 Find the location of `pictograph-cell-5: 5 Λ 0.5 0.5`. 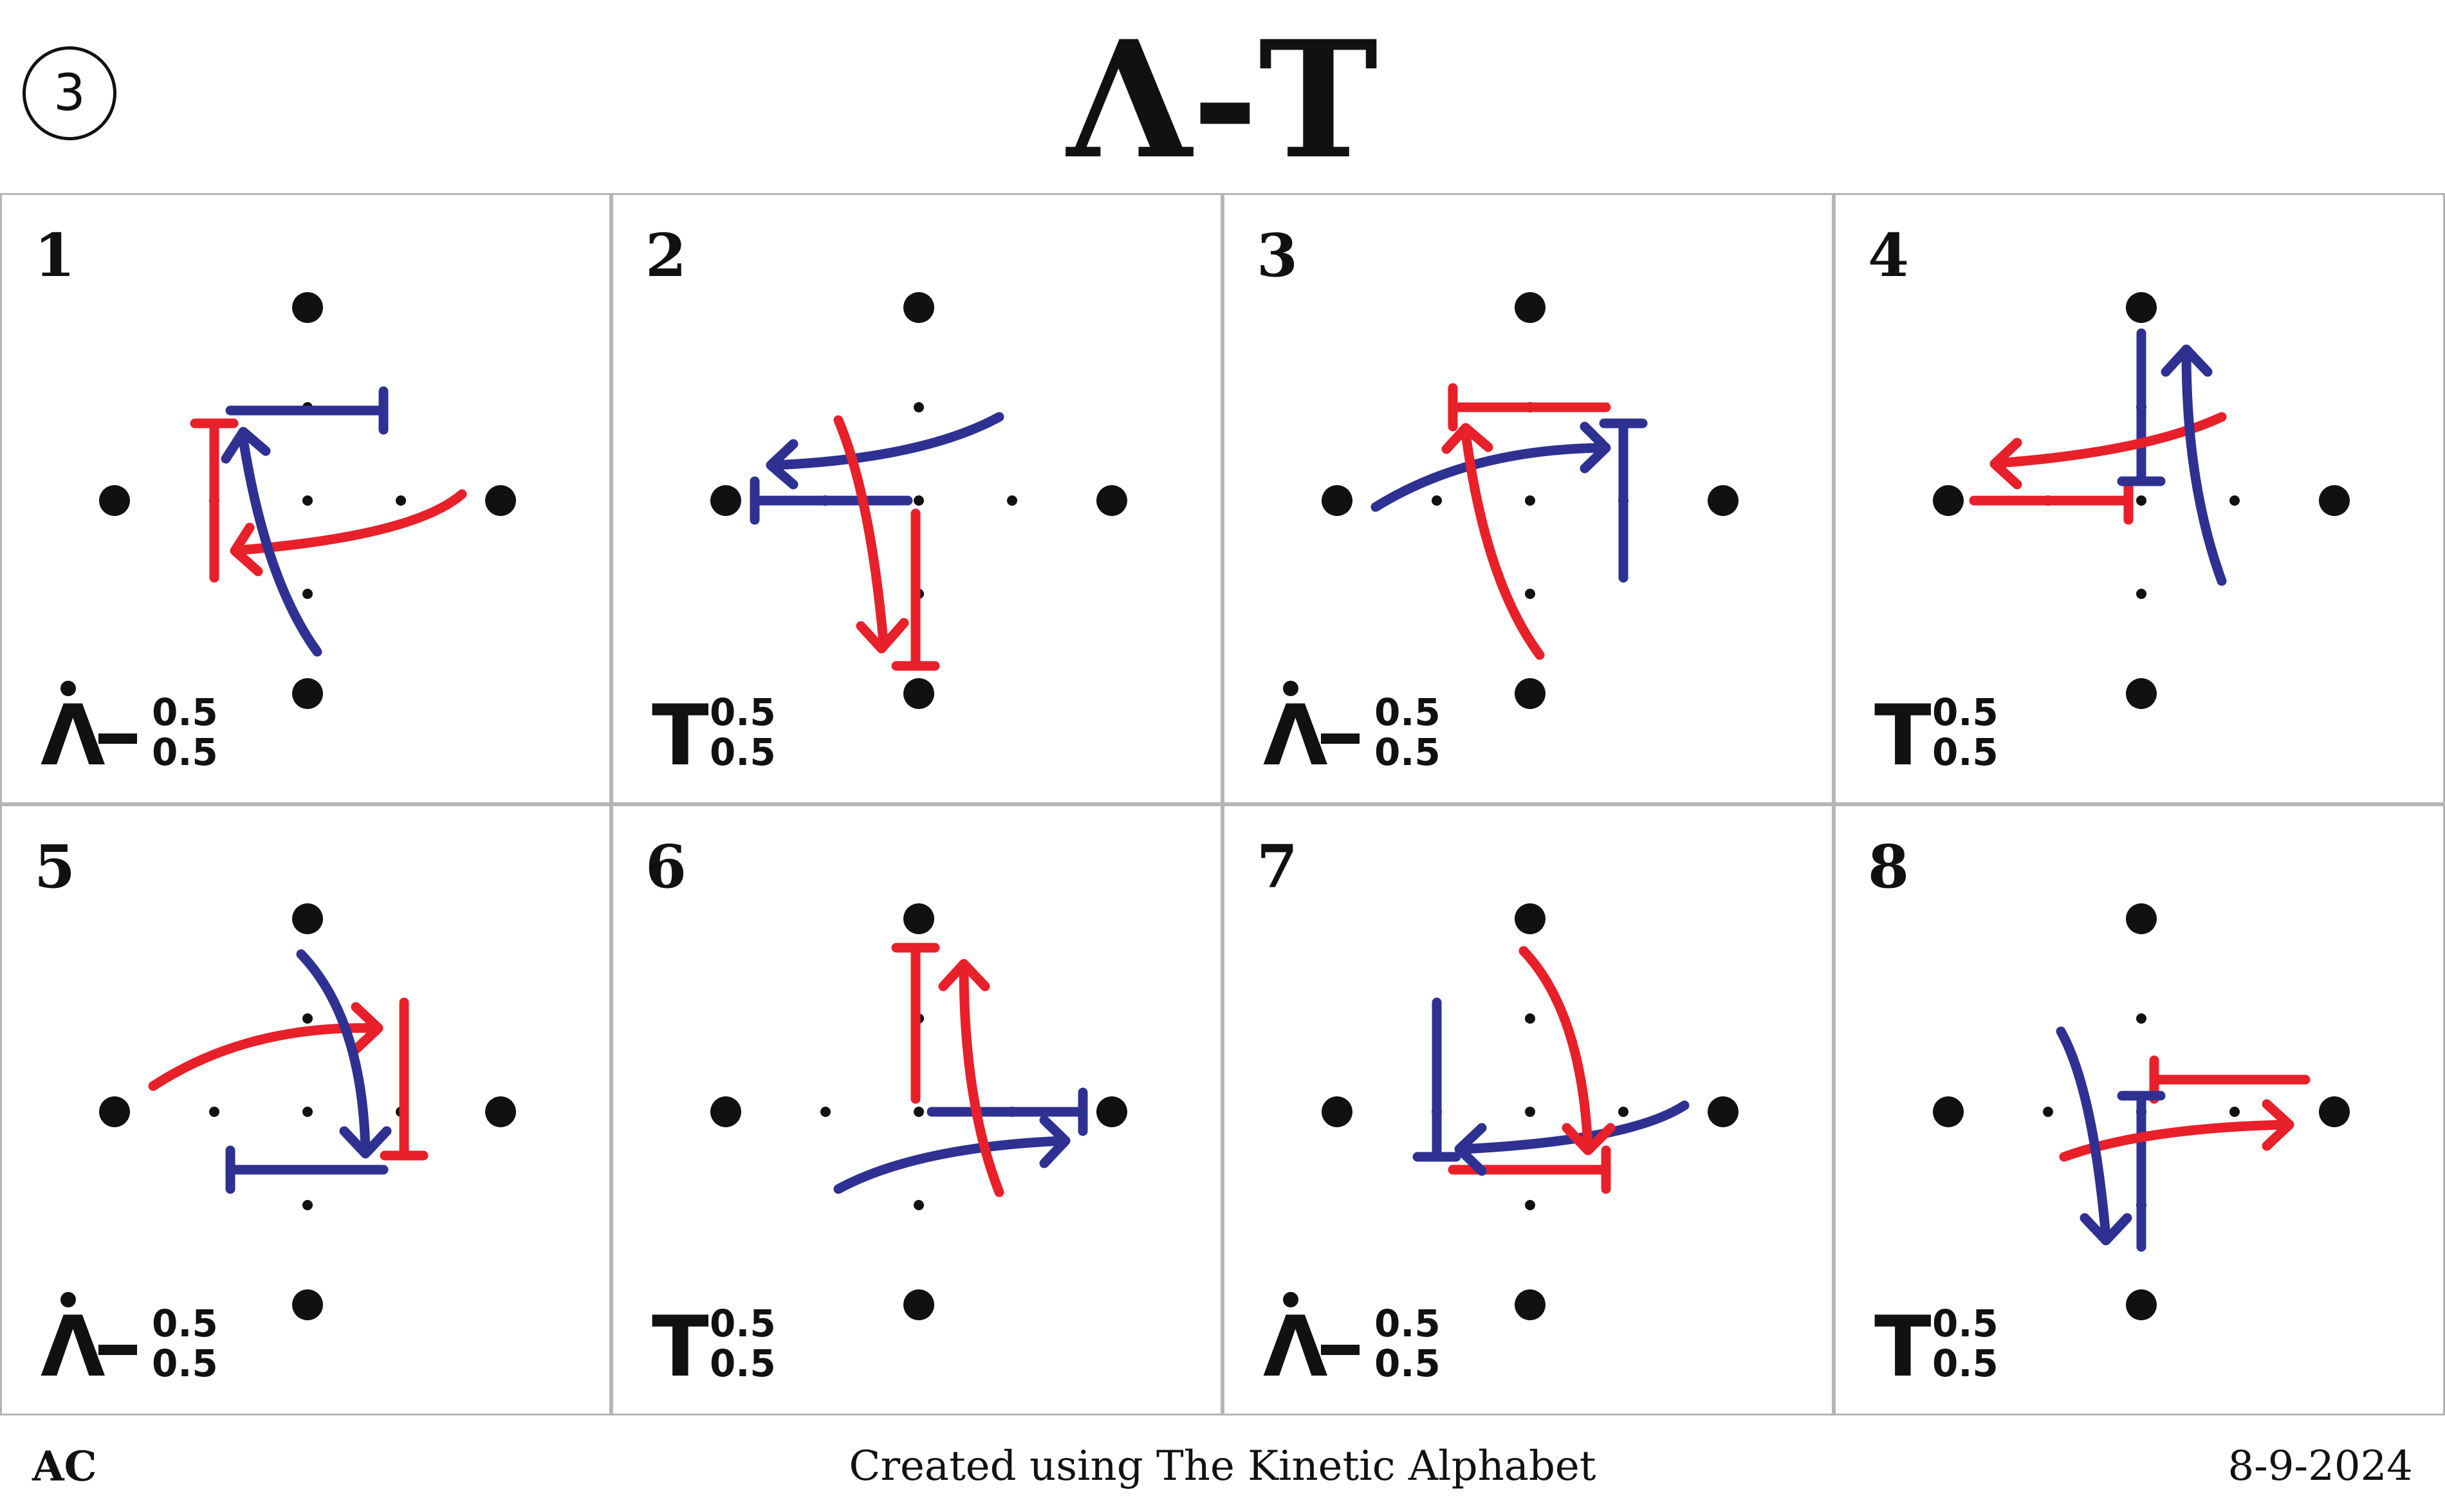

pictograph-cell-5: 5 Λ 0.5 0.5 is located at coordinates (305, 1109).